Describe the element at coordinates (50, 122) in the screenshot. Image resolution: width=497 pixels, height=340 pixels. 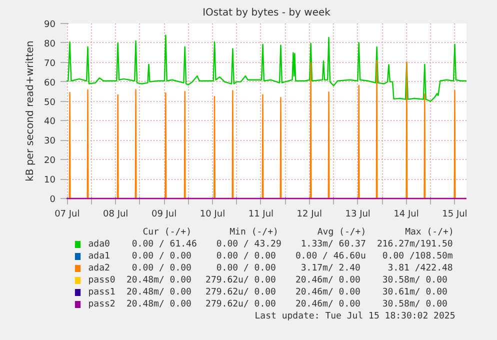
I see `y-tick-label: 40` at that location.